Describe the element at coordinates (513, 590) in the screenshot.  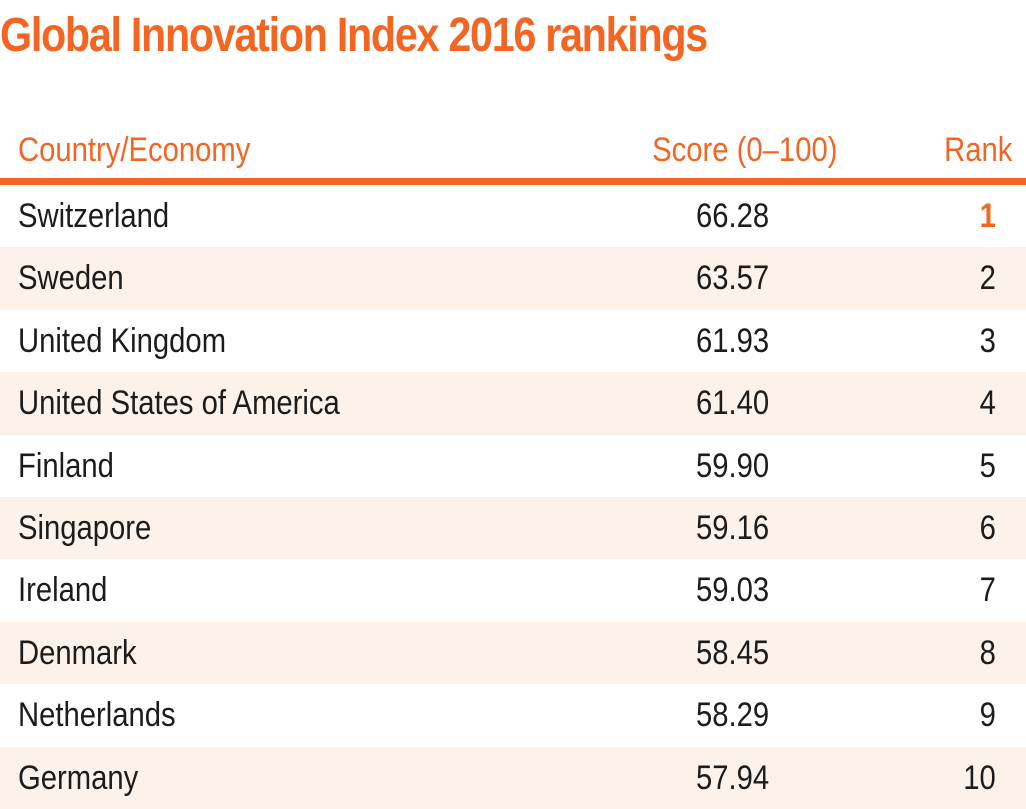
I see `table-row: Ireland 59.03 7` at that location.